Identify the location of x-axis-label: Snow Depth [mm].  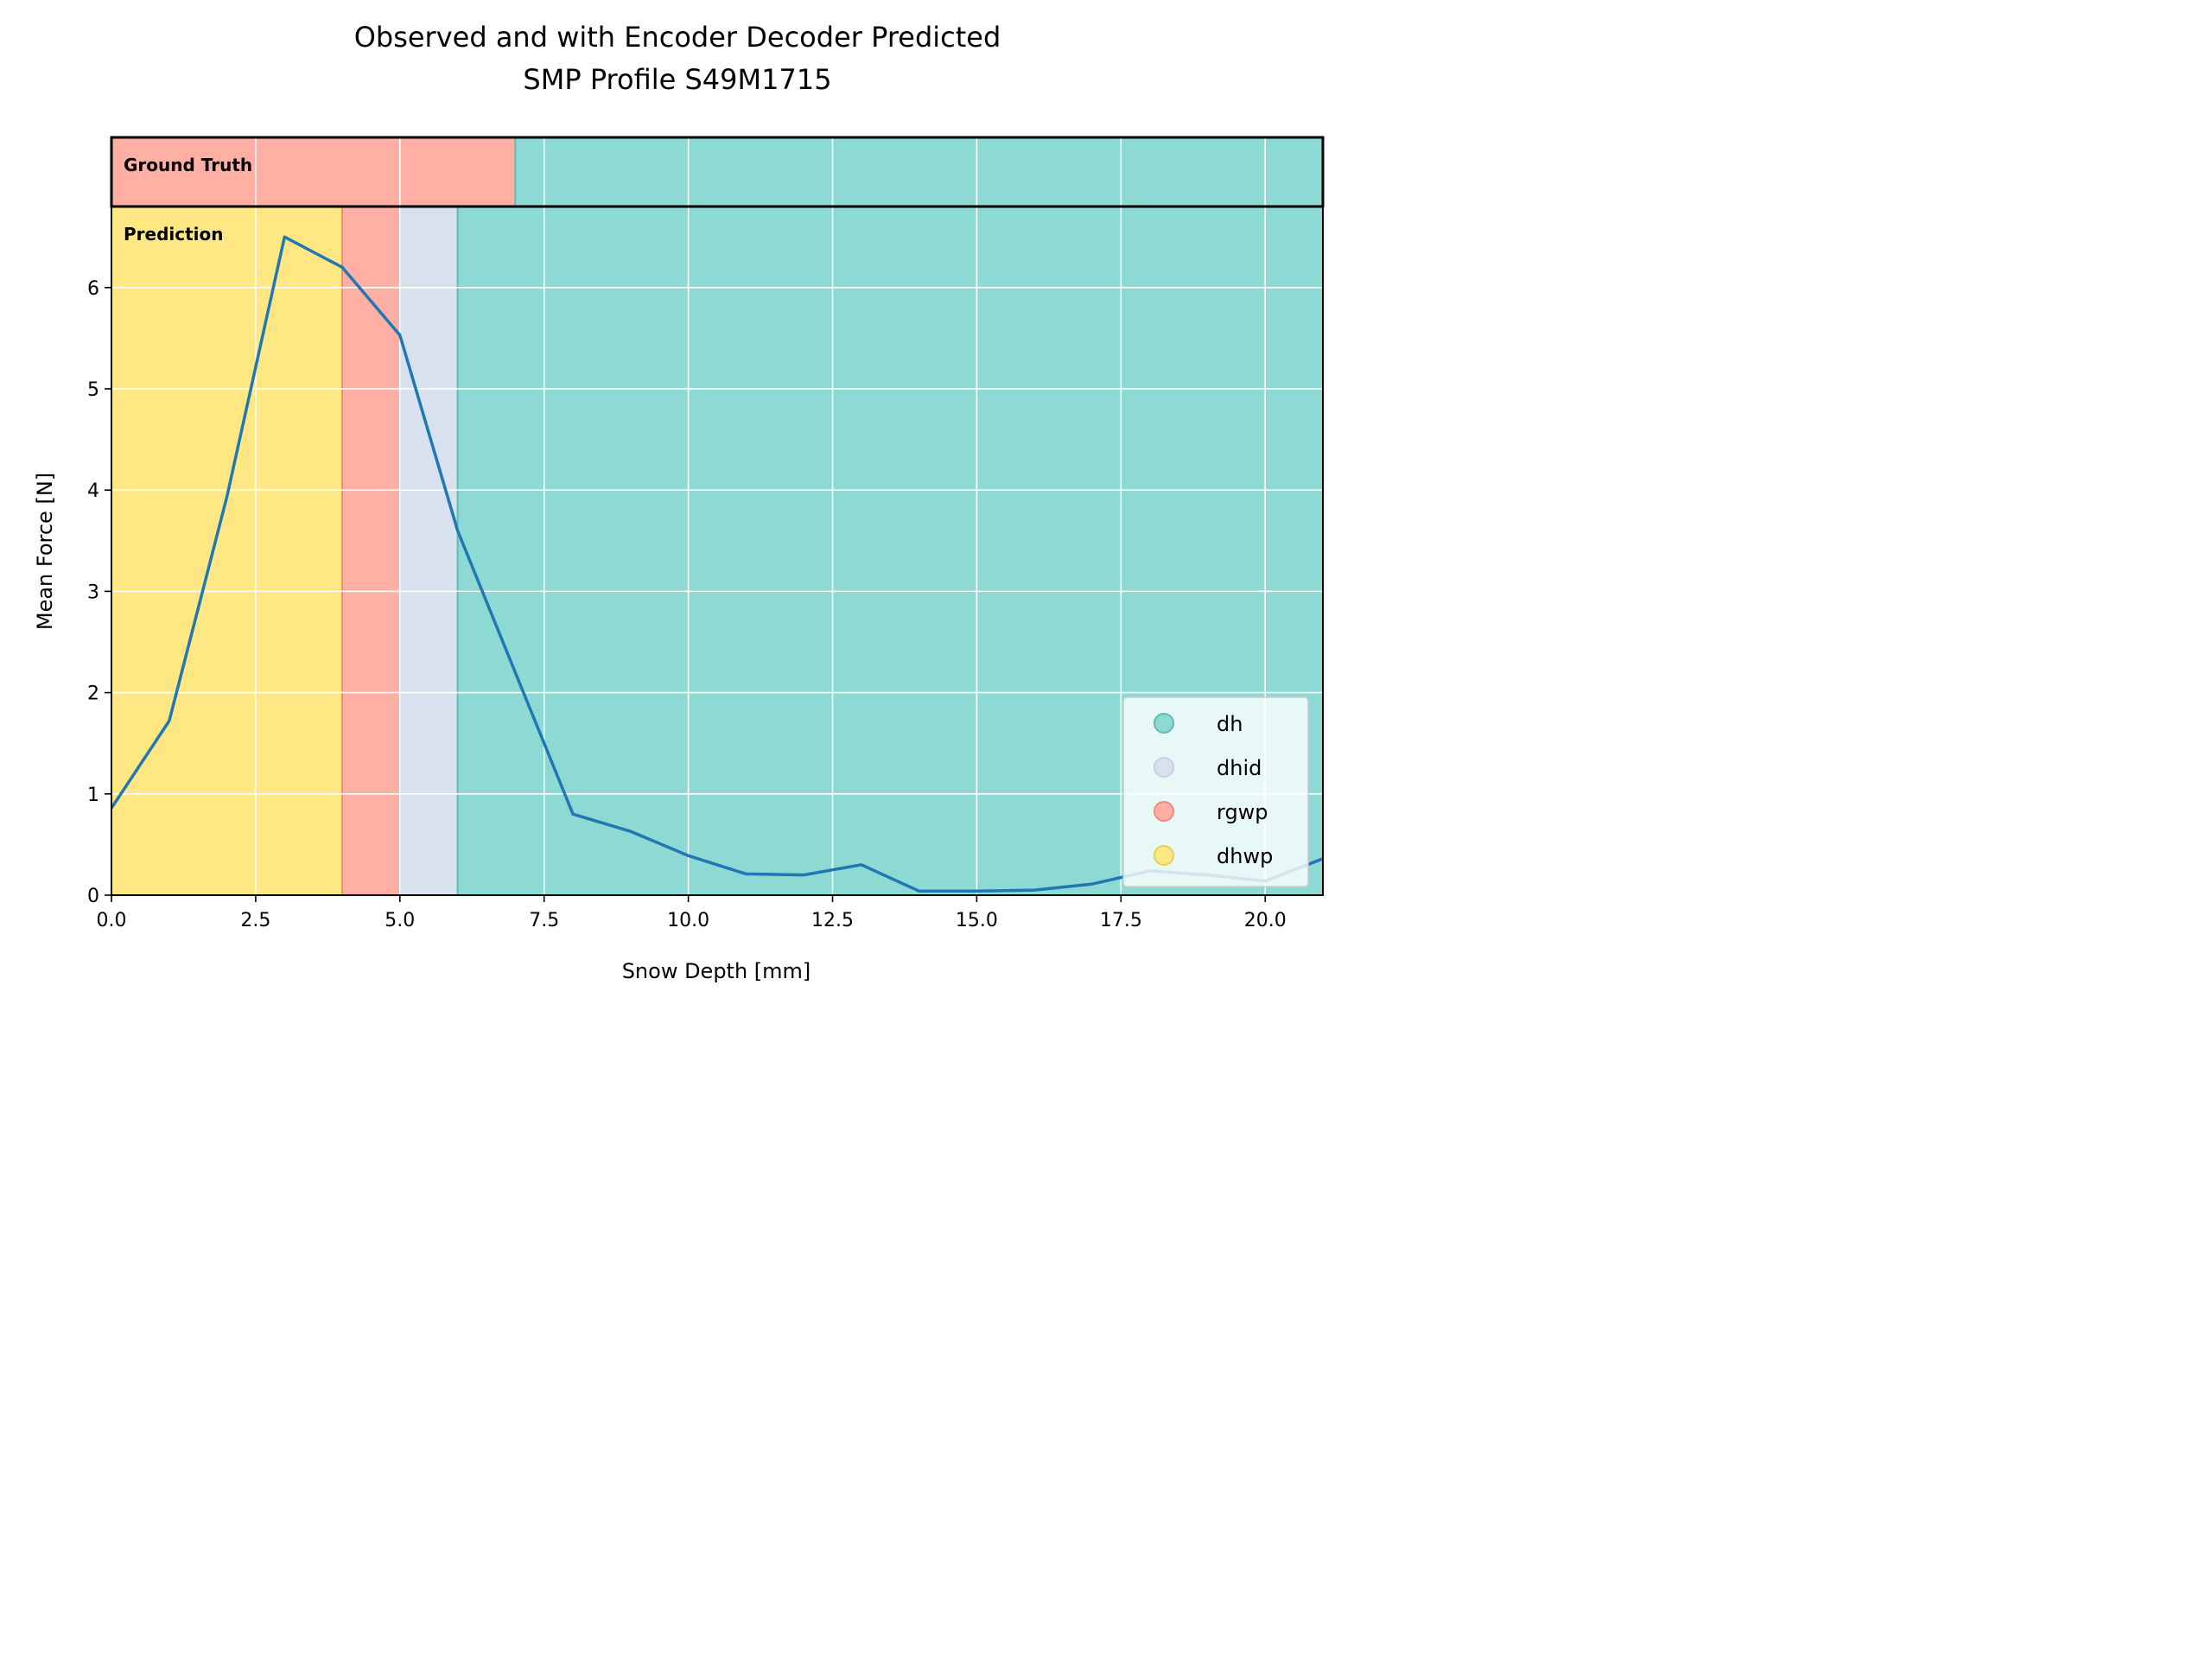
(716, 971).